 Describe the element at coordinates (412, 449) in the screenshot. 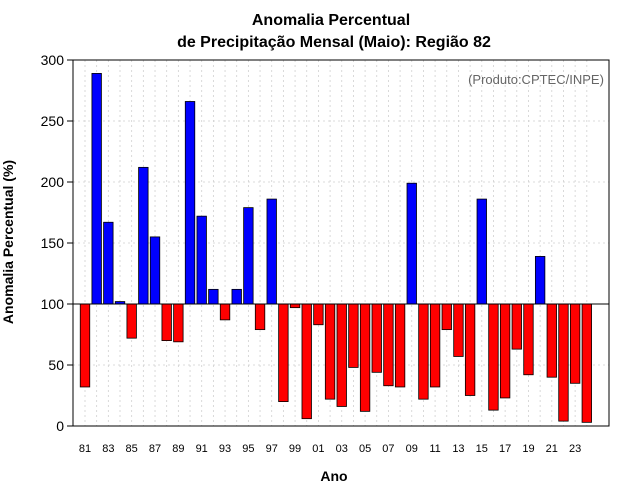

I see `x-tick-label: 09` at that location.